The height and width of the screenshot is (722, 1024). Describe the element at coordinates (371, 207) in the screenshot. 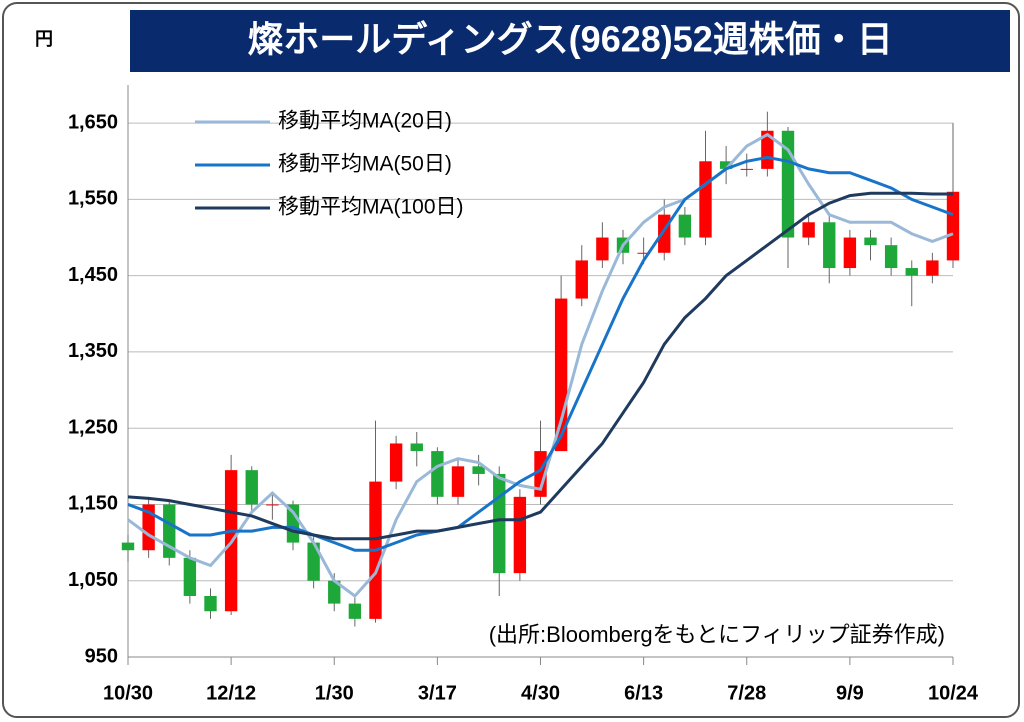

I see `legend-label: 移動平均MA(100日)` at that location.